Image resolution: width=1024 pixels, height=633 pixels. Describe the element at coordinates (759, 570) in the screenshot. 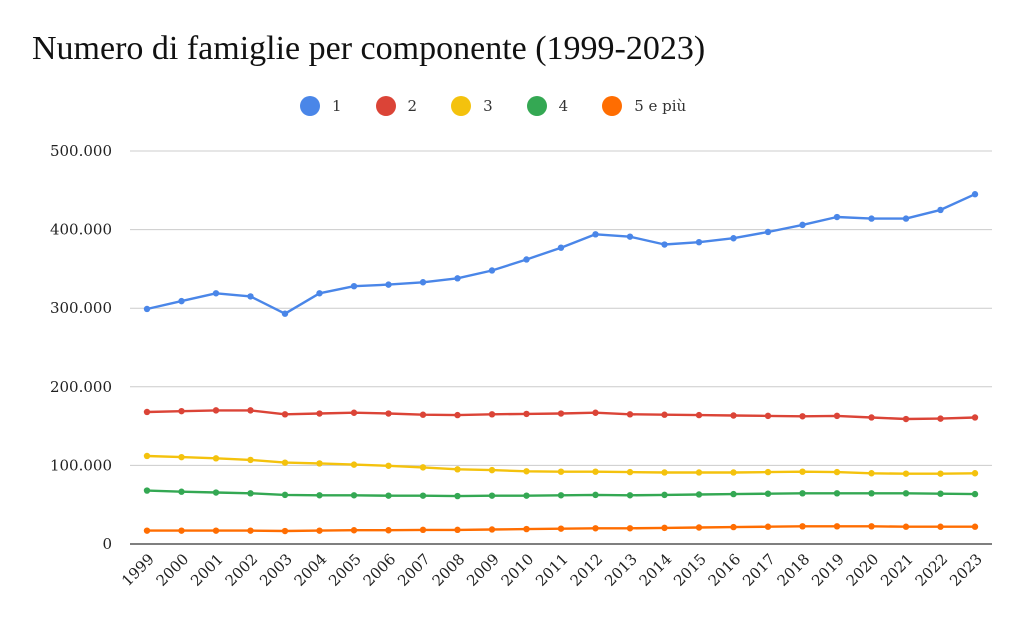

I see `x-tick-label: 2017` at that location.